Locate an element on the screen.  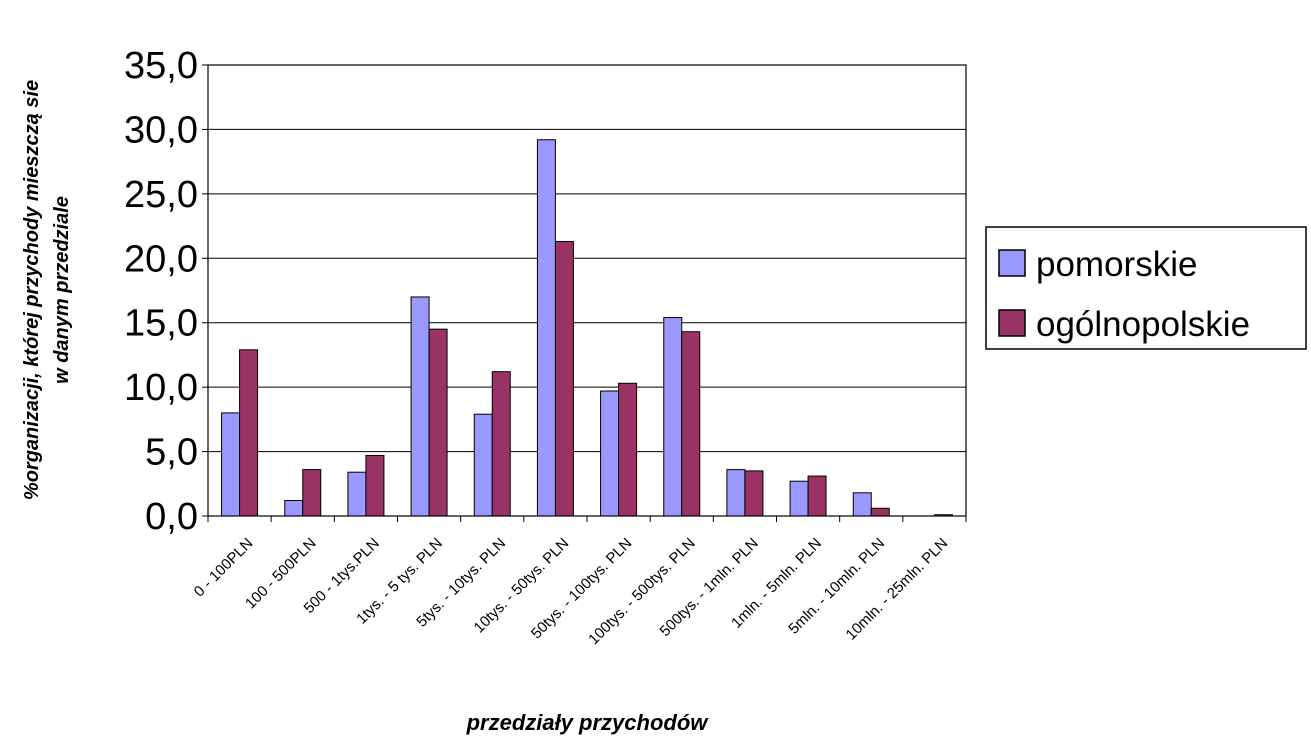
y-tick-label: 35,0 is located at coordinates (161, 66).